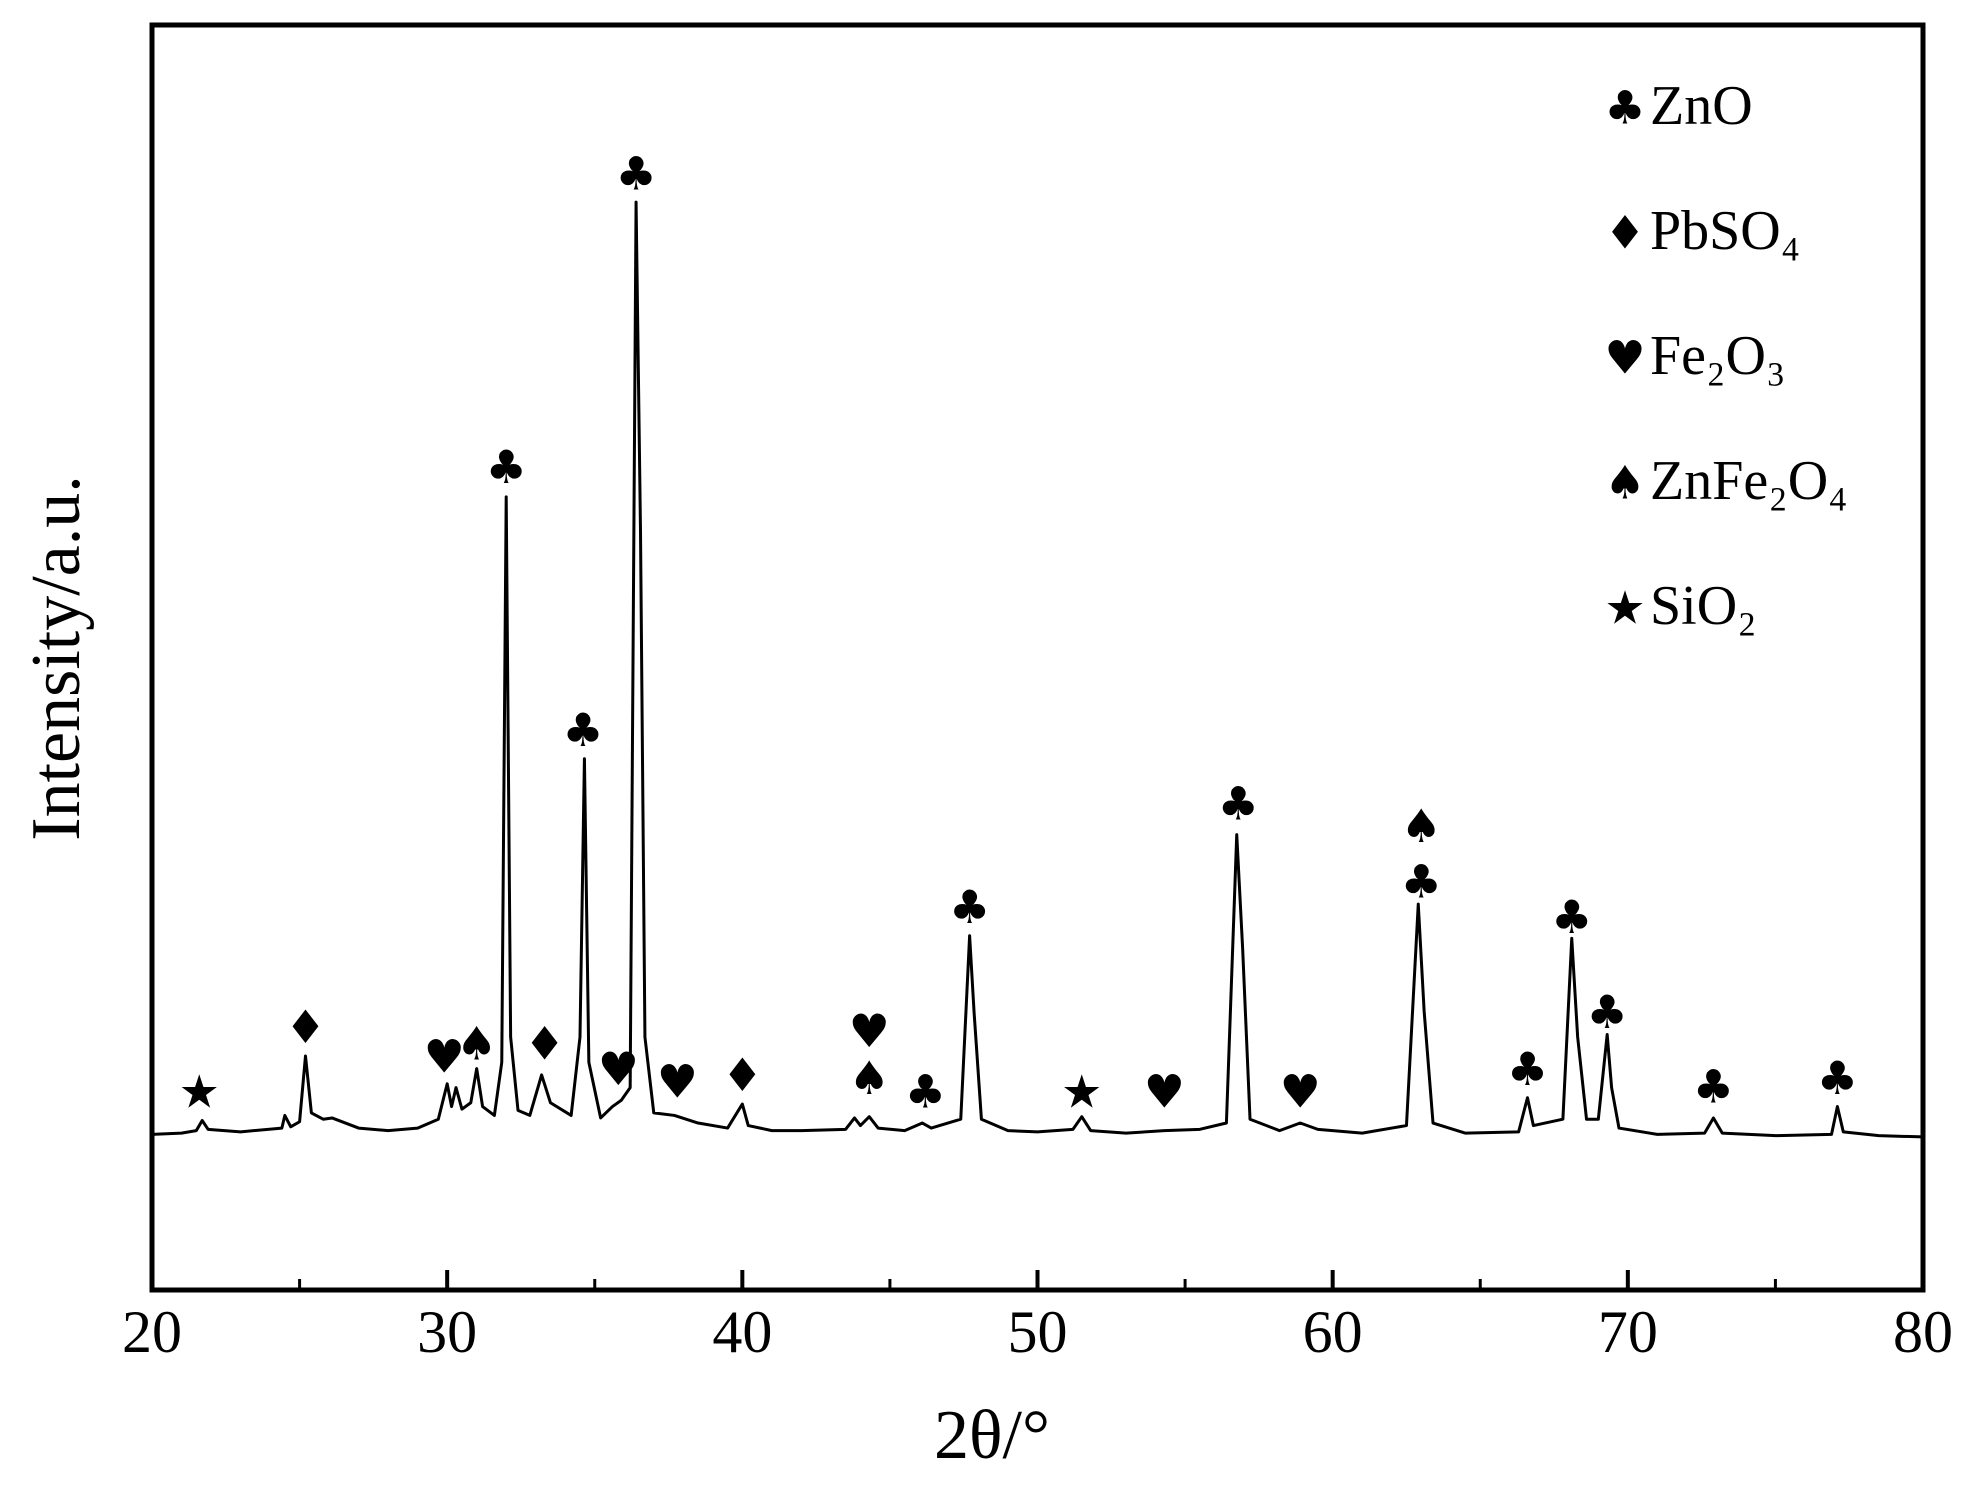 The height and width of the screenshot is (1500, 1984). I want to click on x-tick-label: 50, so click(1038, 1332).